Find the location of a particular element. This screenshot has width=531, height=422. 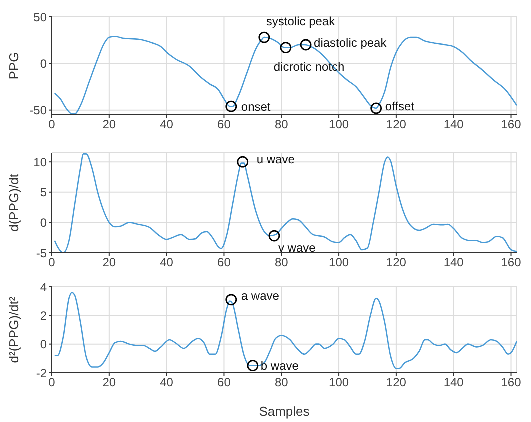

y-tick-label: -5 is located at coordinates (42, 253).